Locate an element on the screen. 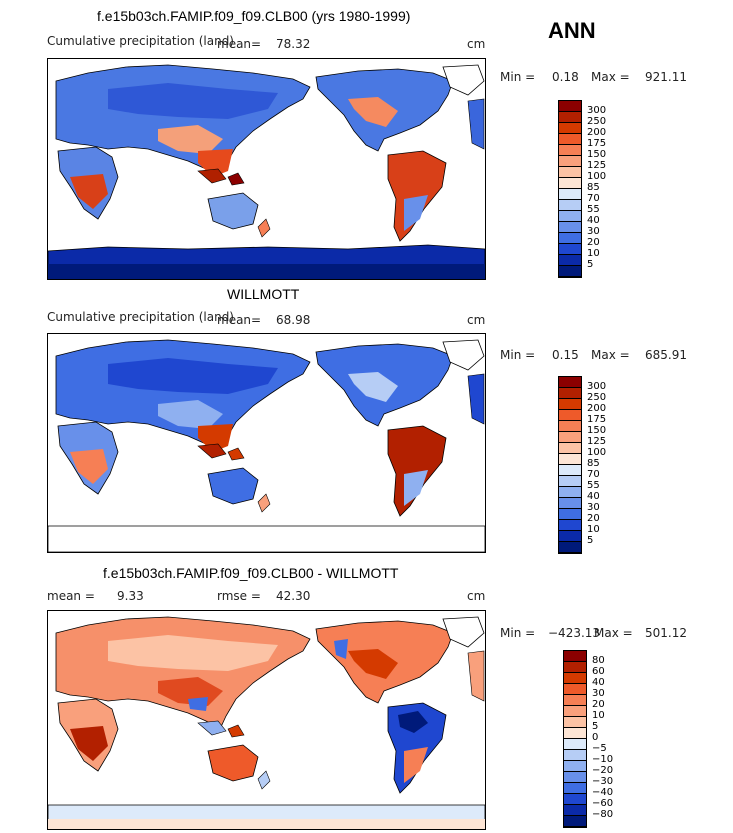 The height and width of the screenshot is (833, 733). colorbar-tick-label: 0 is located at coordinates (595, 737).